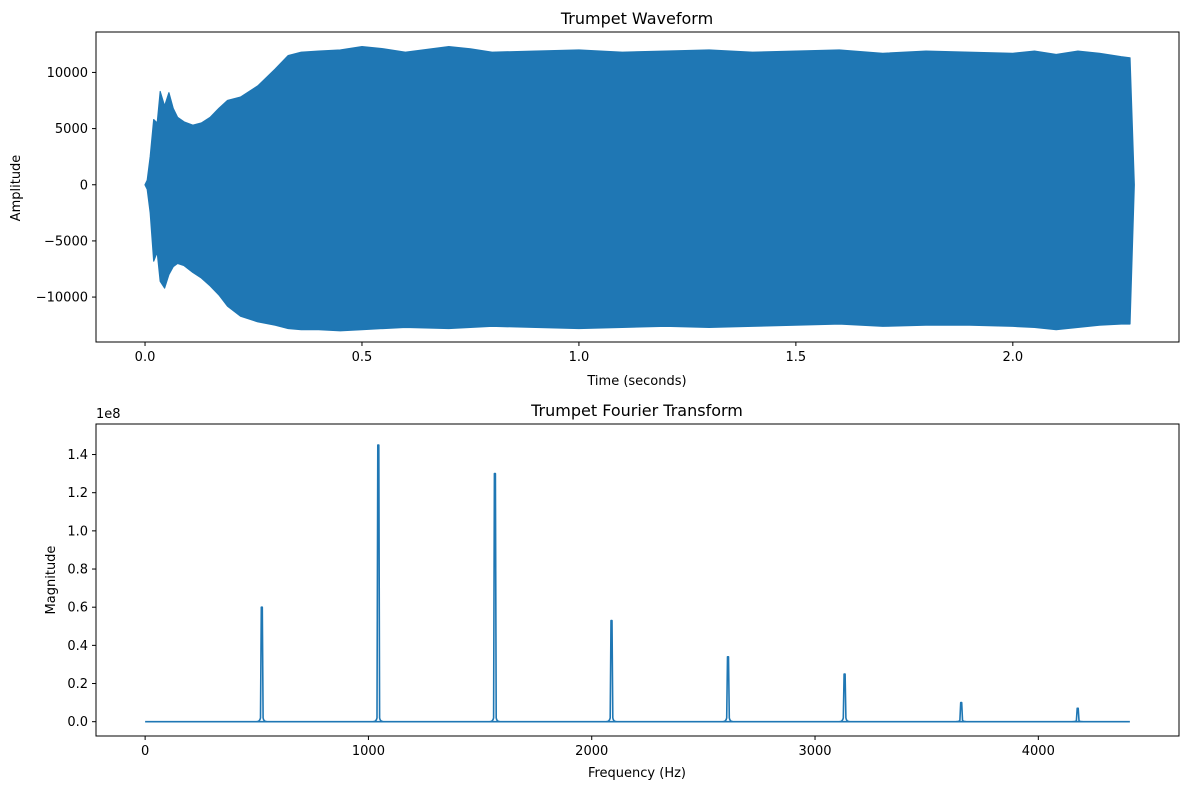 The height and width of the screenshot is (790, 1189). Describe the element at coordinates (66, 241) in the screenshot. I see `y-tick-label: −5000` at that location.